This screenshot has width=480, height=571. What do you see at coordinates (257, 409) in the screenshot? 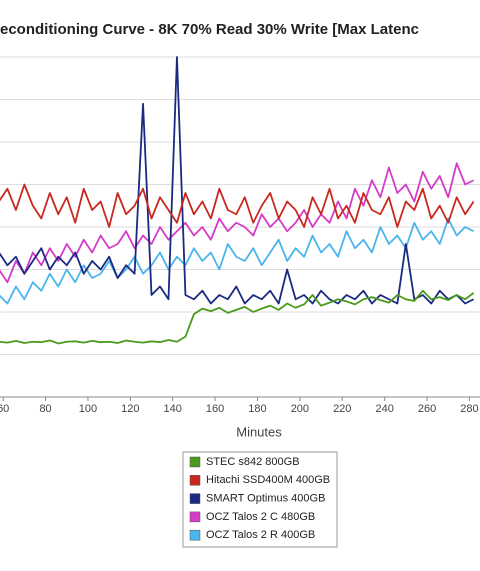
I see `x-tick-label: 180` at bounding box center [257, 409].